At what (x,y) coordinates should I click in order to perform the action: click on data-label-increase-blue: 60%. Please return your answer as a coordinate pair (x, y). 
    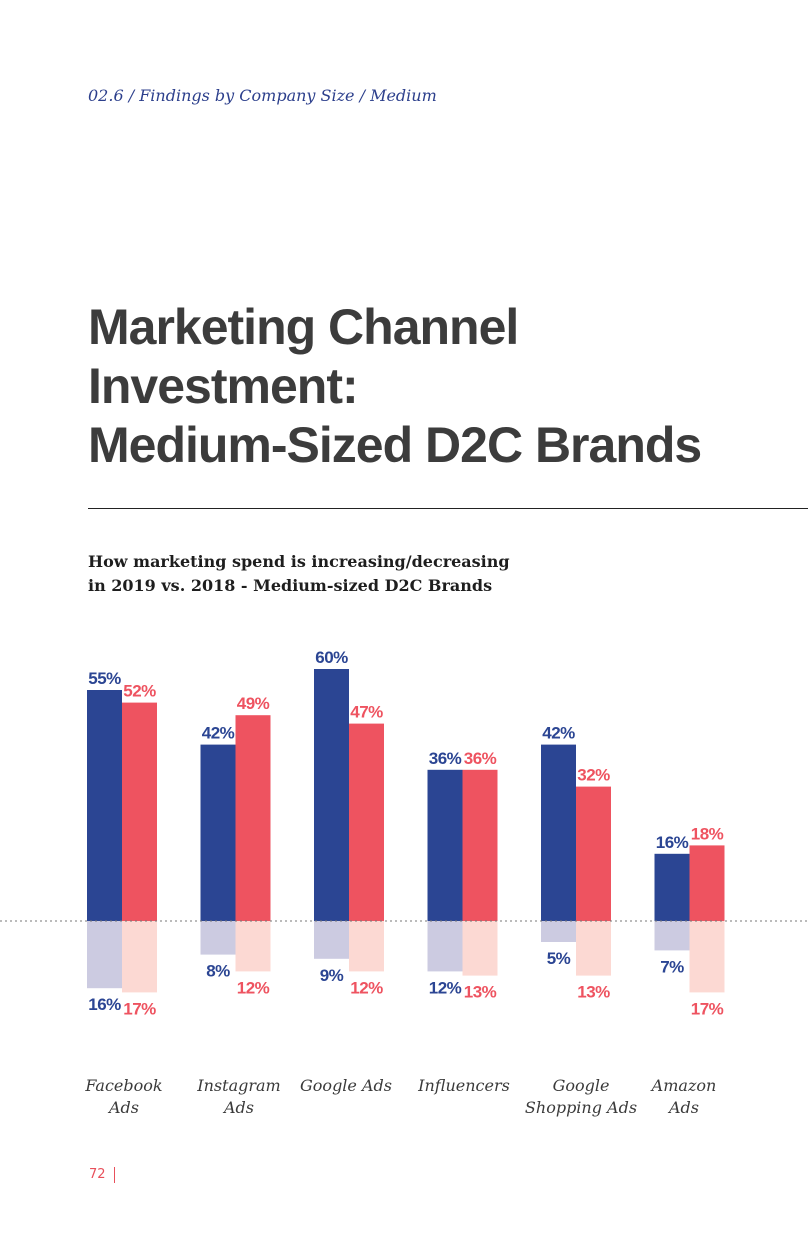
    Looking at the image, I should click on (331, 657).